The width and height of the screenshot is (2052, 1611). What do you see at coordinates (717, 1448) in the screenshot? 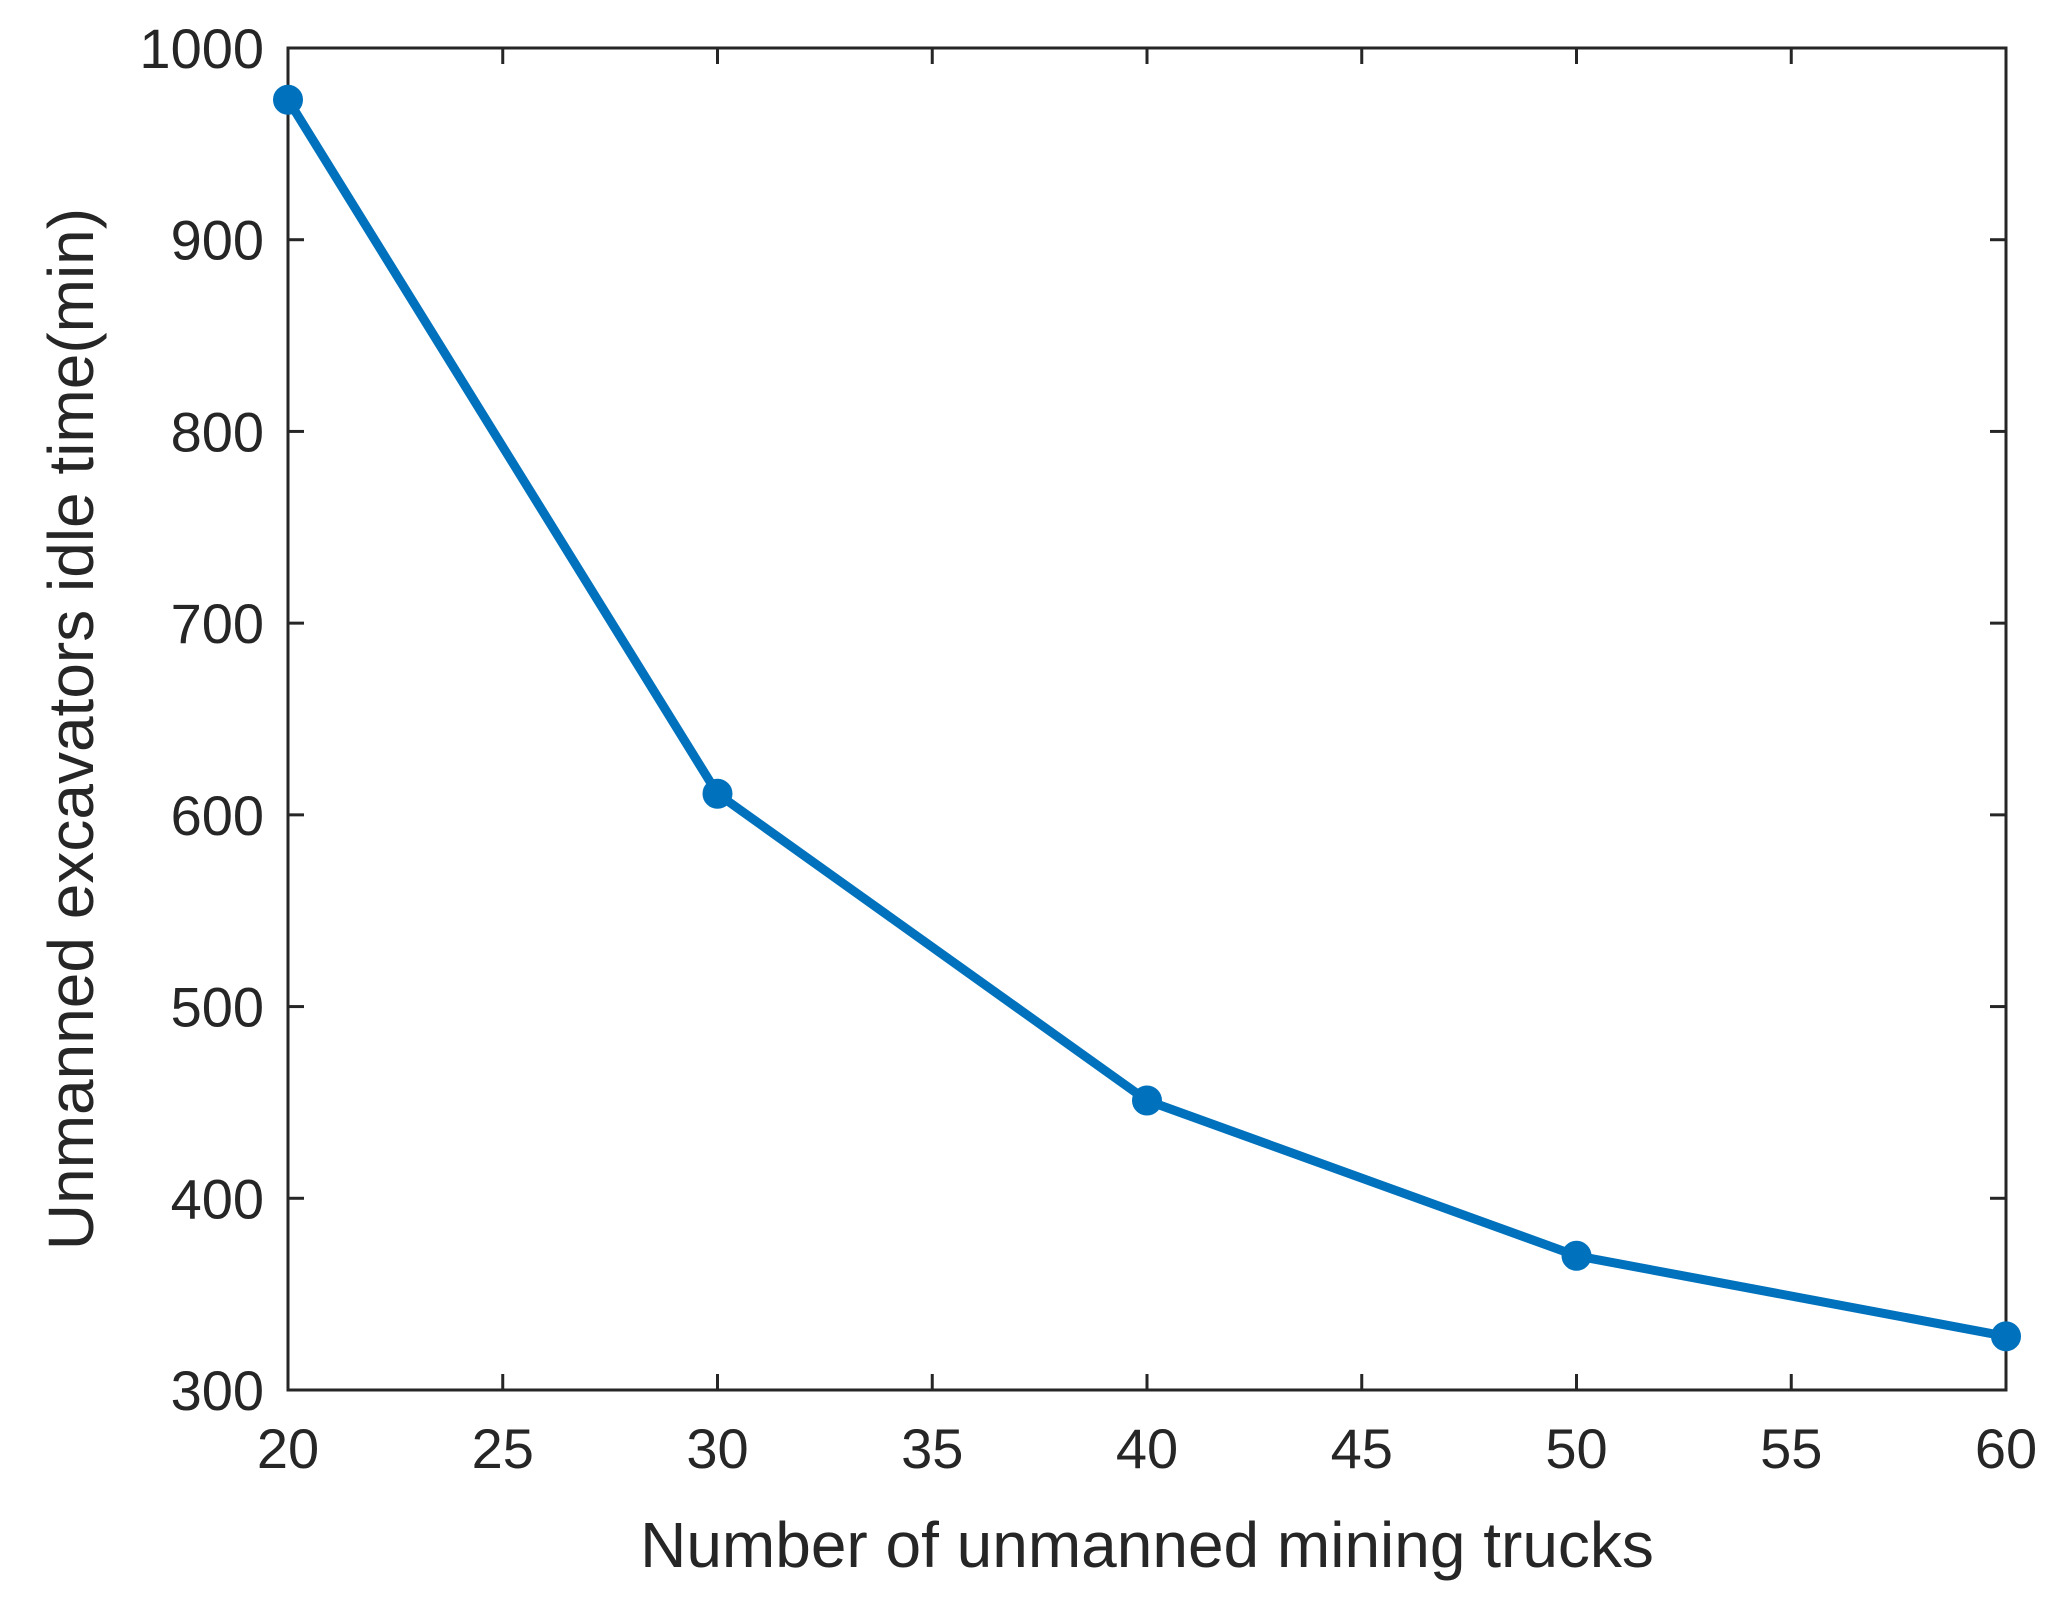
I see `x-tick-label: 30` at bounding box center [717, 1448].